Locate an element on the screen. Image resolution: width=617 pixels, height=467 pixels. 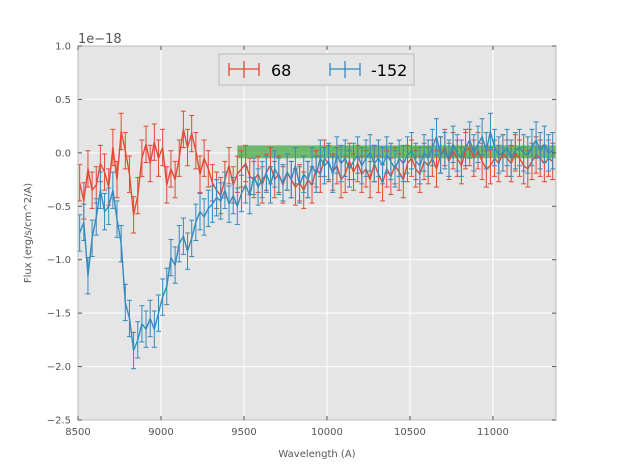
y-tick-label: 0.0 is located at coordinates (63, 153).